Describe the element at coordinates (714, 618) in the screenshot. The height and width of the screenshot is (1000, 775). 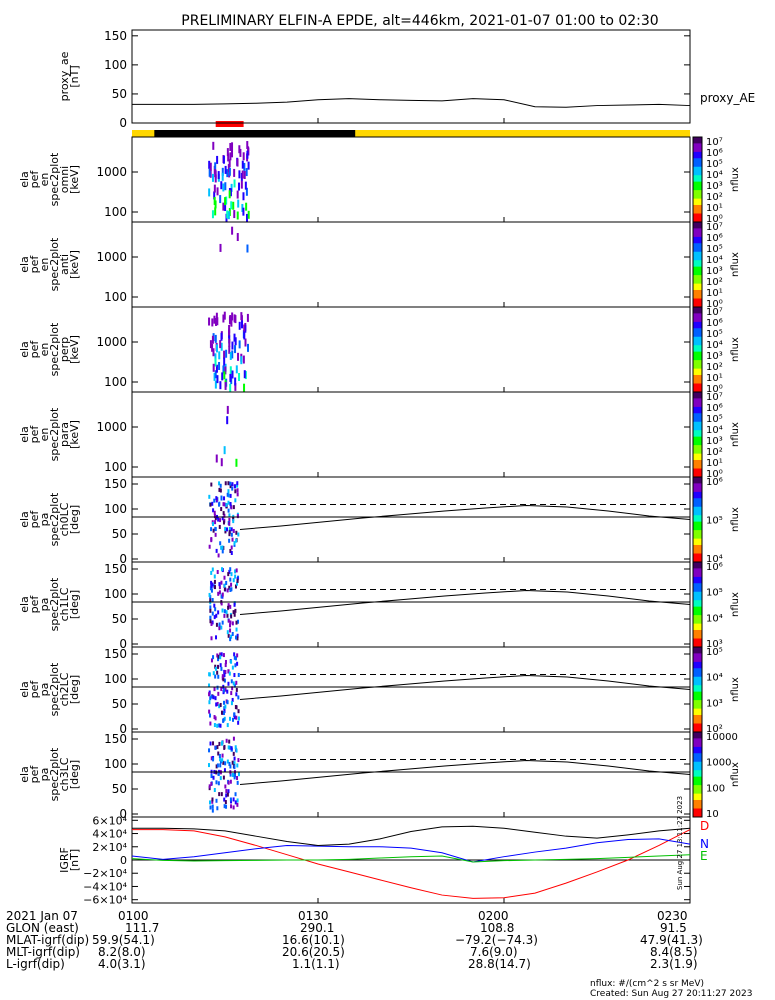
I see `pa_ch1-colorbar-tick-1: 10⁴` at that location.